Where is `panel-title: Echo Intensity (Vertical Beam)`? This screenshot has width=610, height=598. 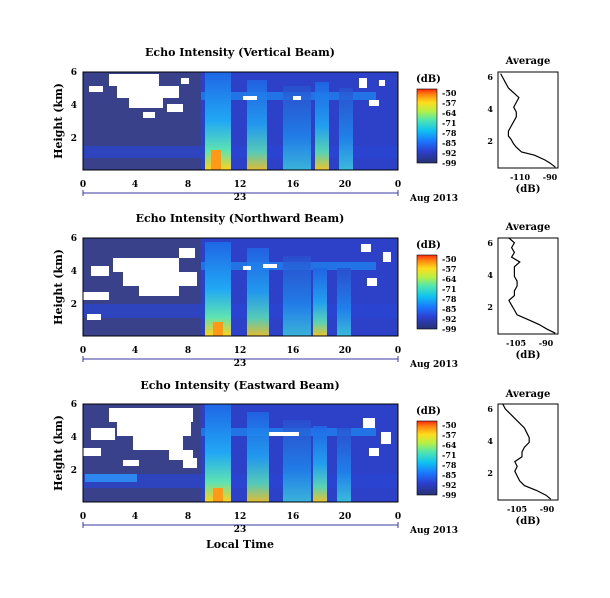
panel-title: Echo Intensity (Vertical Beam) is located at coordinates (240, 52).